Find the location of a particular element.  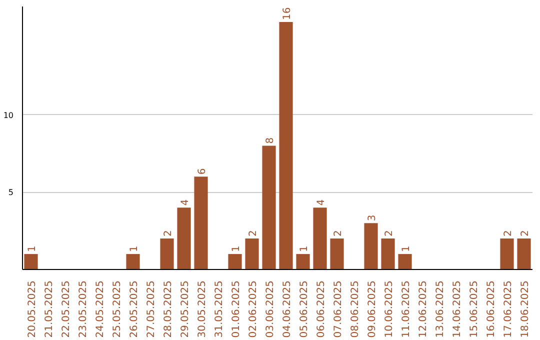

x-tick-label: 02.06.2025 is located at coordinates (253, 309).